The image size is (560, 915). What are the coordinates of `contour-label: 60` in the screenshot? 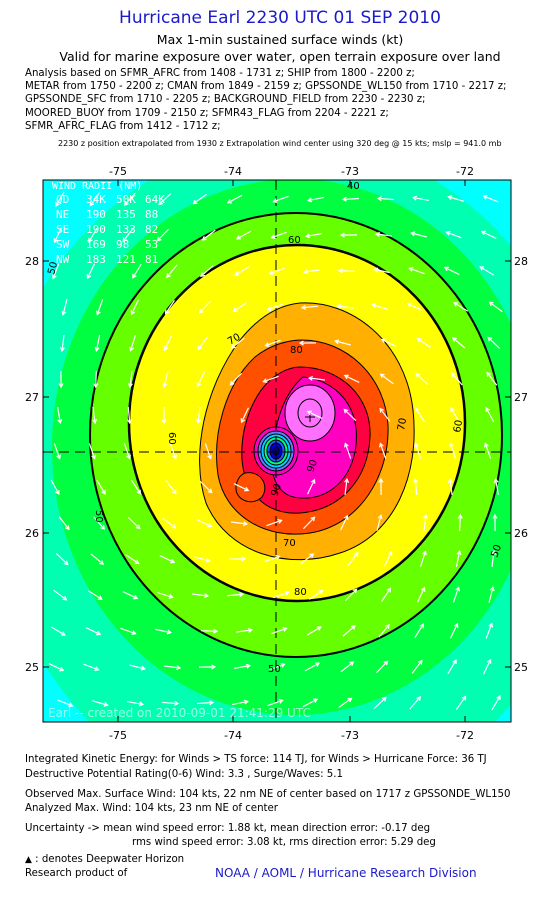 It's located at (294, 240).